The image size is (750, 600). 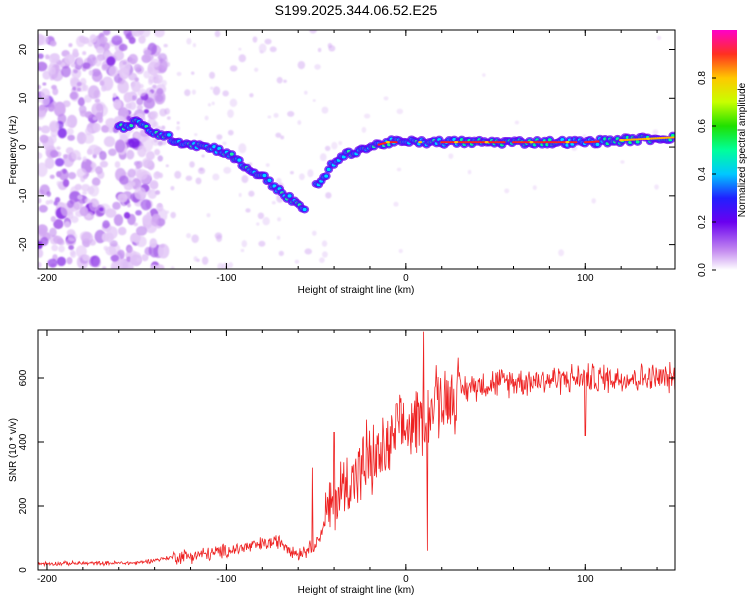 What do you see at coordinates (226, 278) in the screenshot?
I see `spec-xtick-label: -100` at bounding box center [226, 278].